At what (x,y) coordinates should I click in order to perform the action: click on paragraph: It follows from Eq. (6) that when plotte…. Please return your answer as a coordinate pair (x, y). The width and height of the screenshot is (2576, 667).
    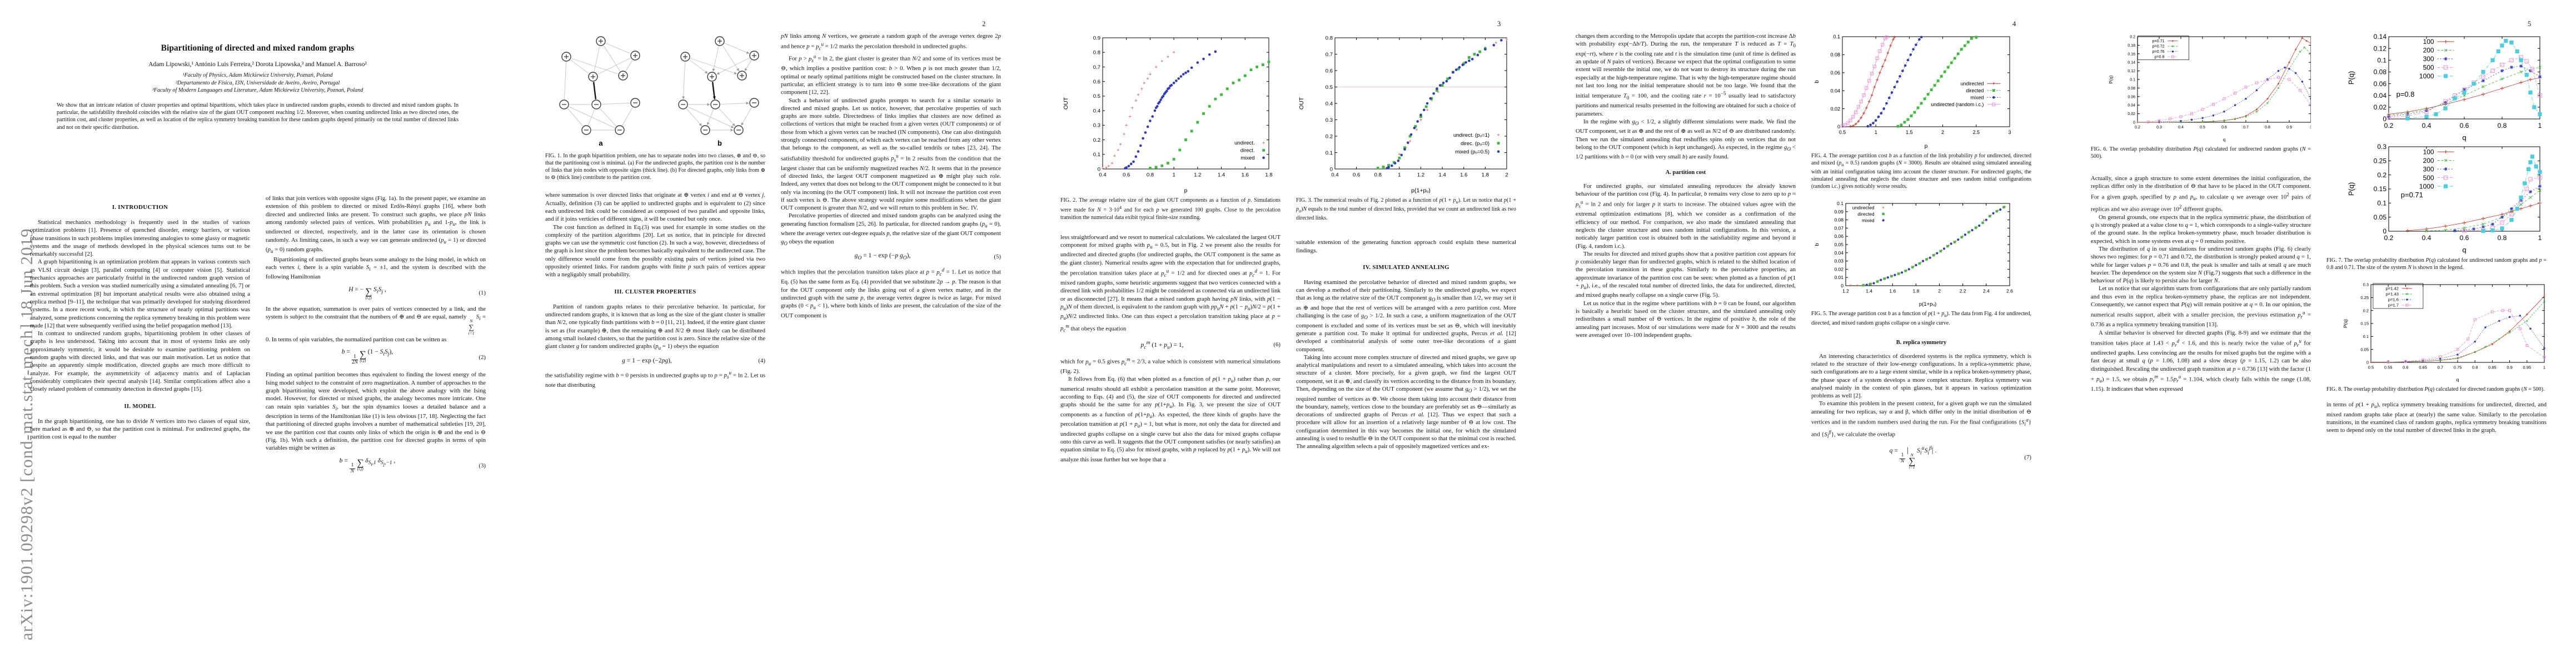
    Looking at the image, I should click on (1170, 419).